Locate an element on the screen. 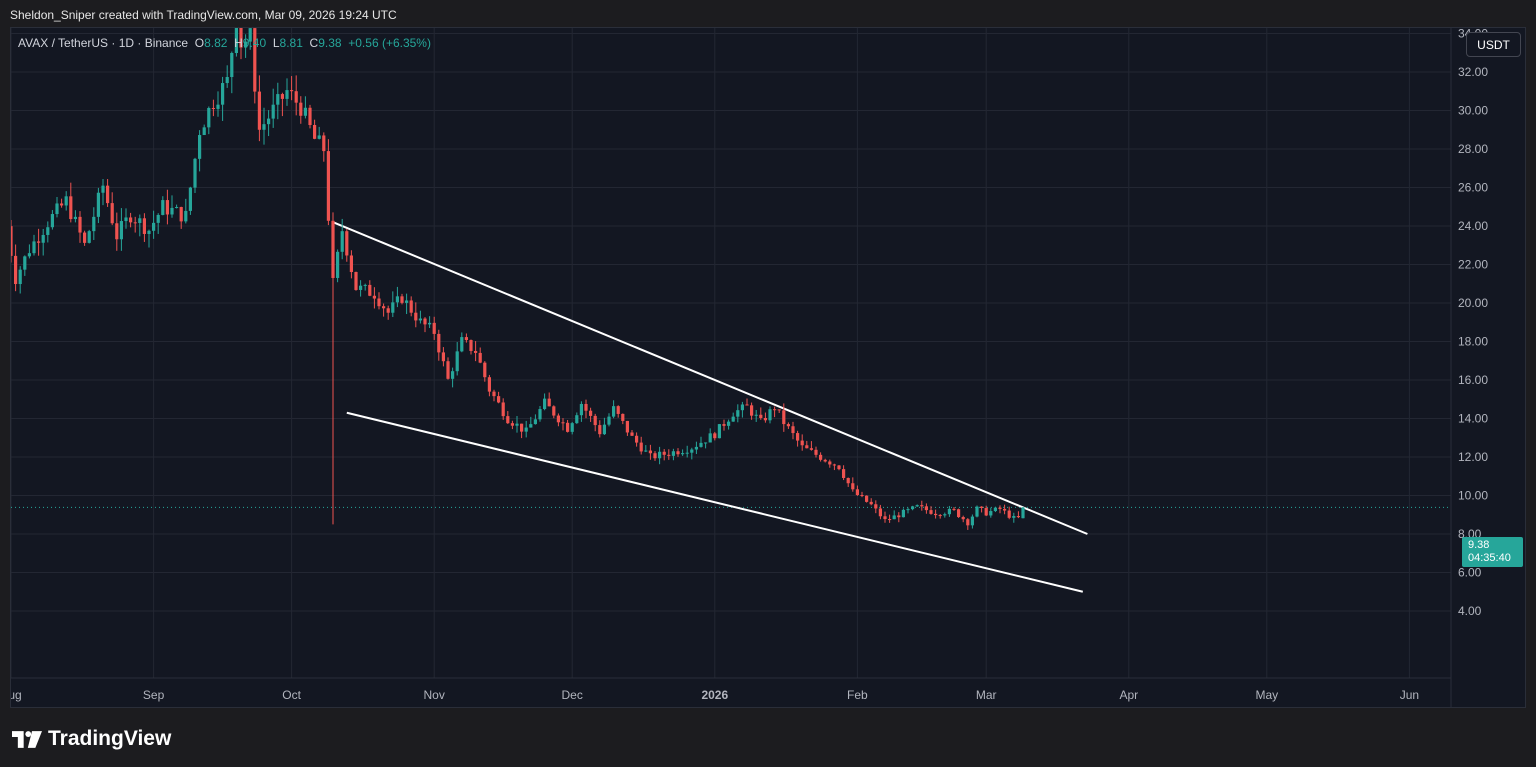 This screenshot has height=767, width=1536. legend-low-label: L is located at coordinates (276, 43).